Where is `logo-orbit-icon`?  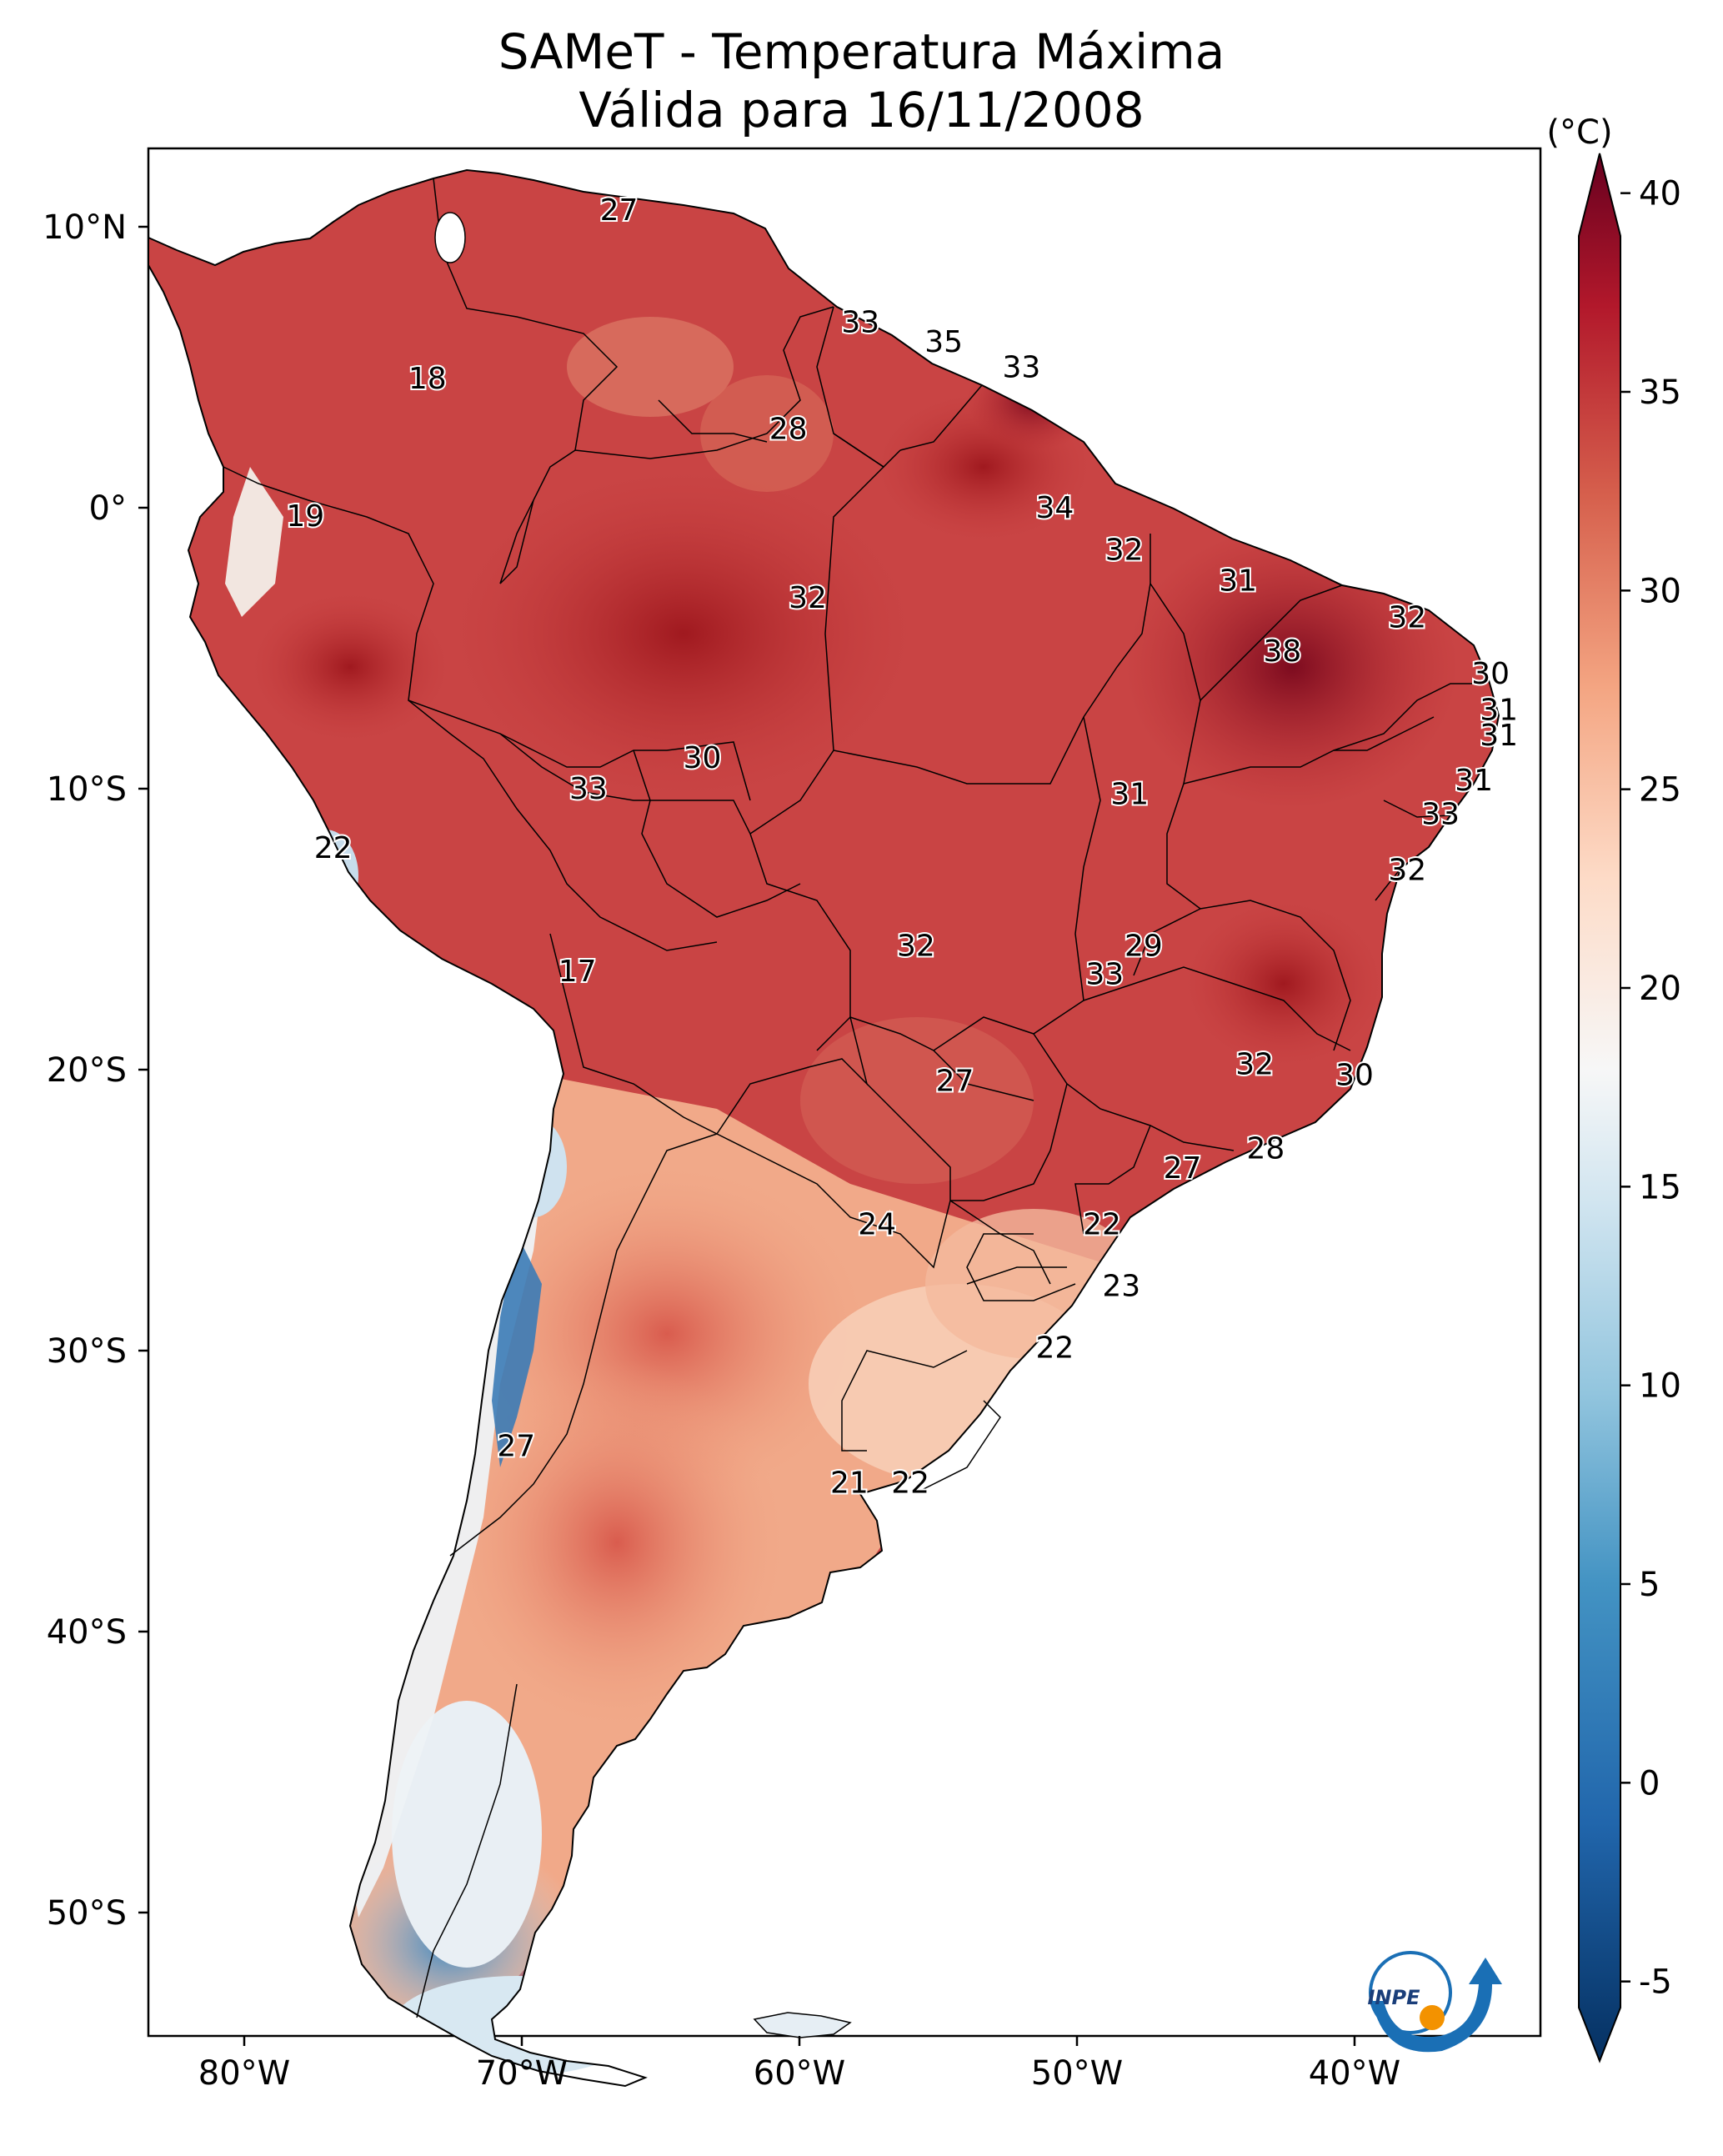
logo-orbit-icon is located at coordinates (1410, 1993).